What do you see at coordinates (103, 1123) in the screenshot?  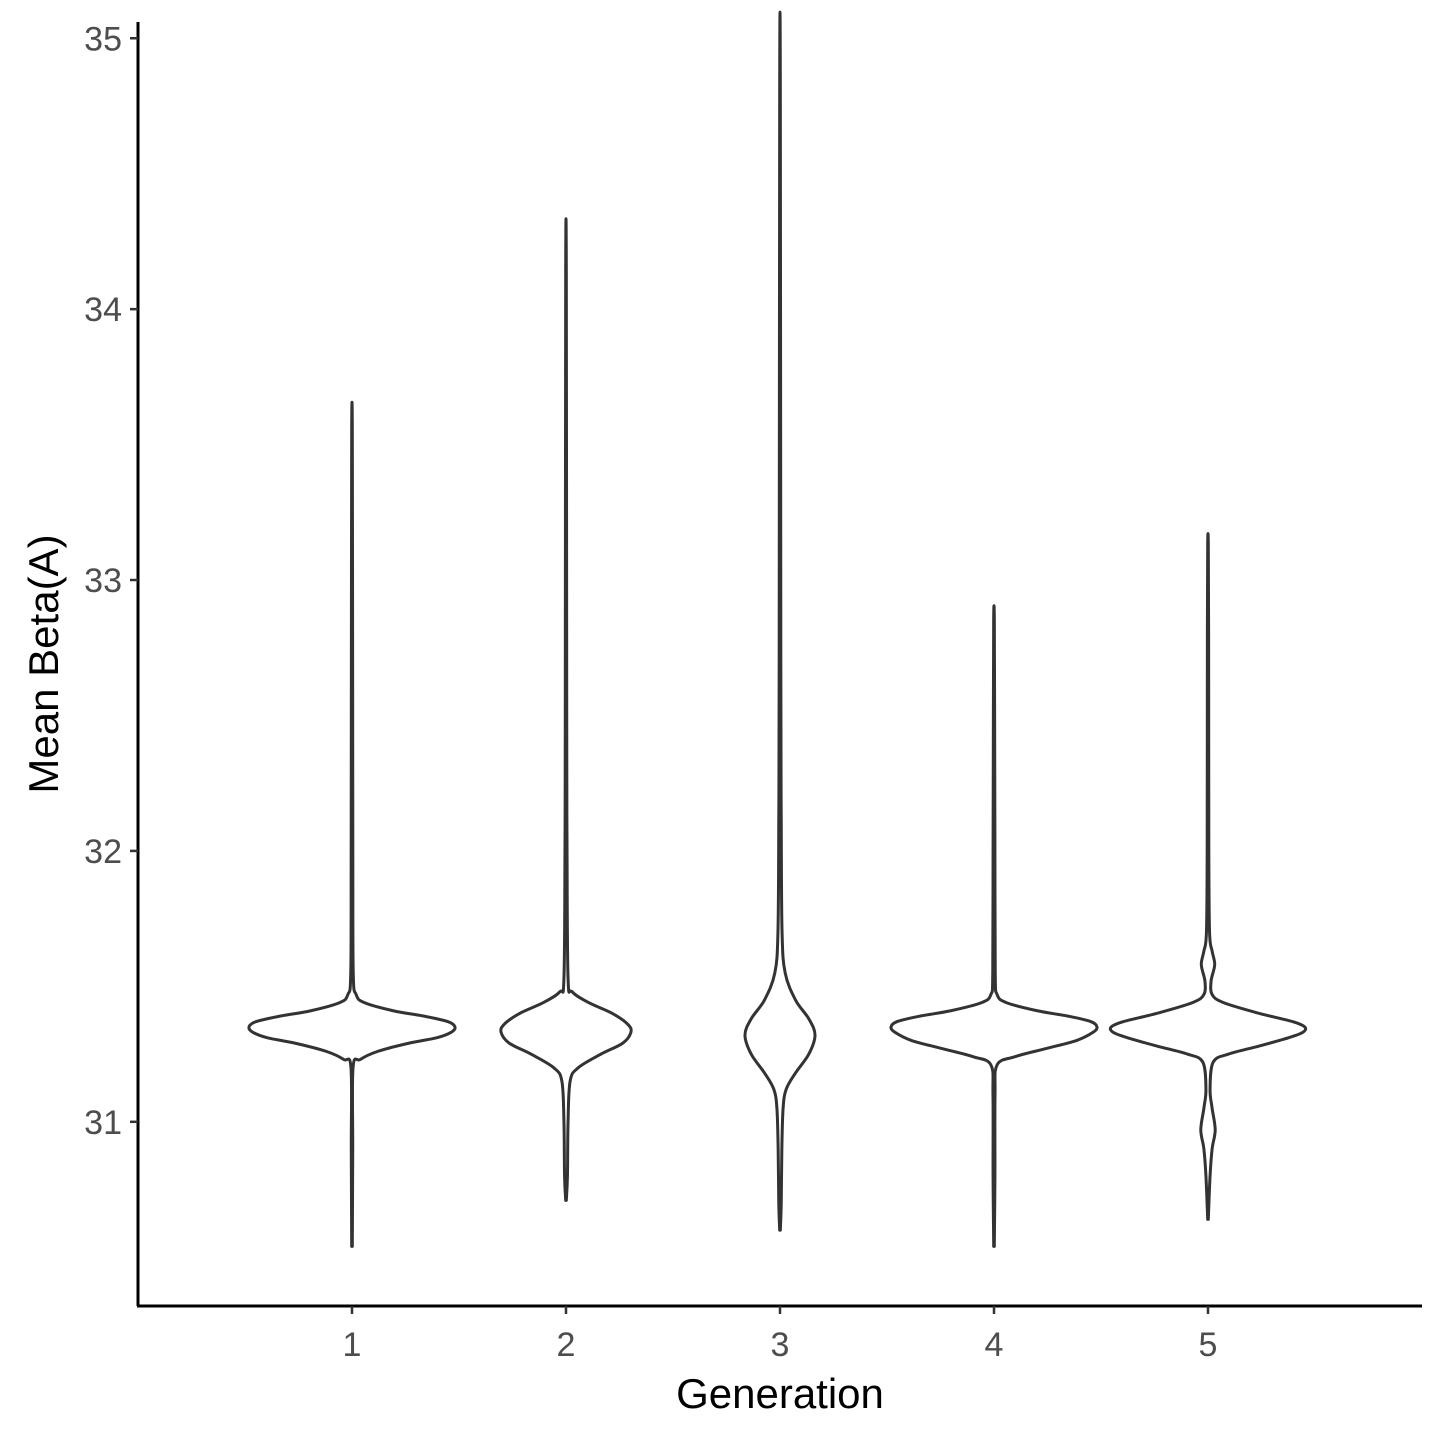 I see `y-tick-label: 31` at bounding box center [103, 1123].